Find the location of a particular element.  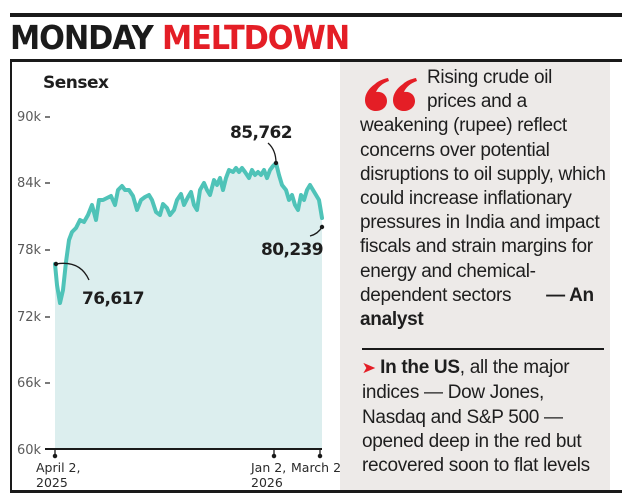

quote-attribution: — An analyst is located at coordinates (477, 307).